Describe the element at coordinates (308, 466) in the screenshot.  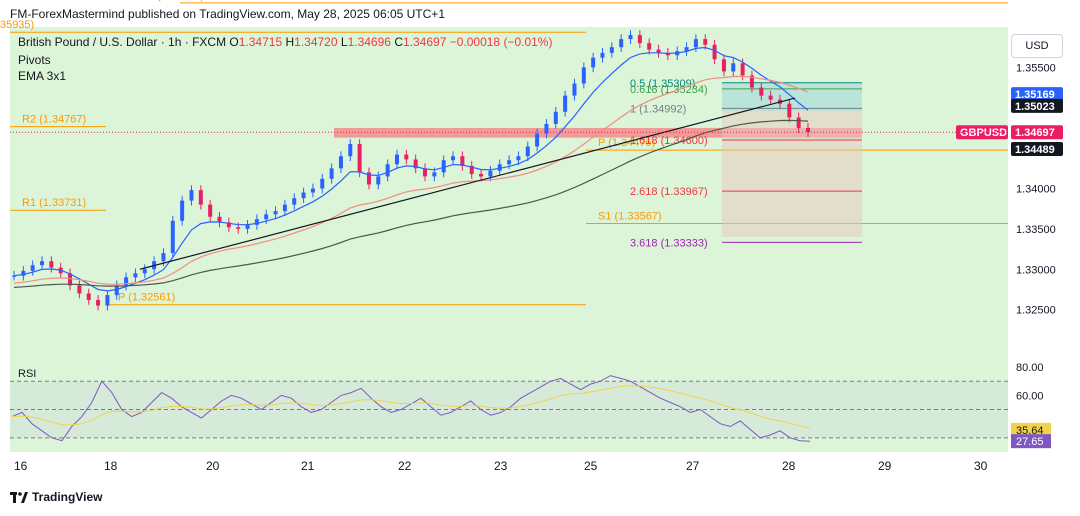
I see `time-tick-label: 21` at that location.